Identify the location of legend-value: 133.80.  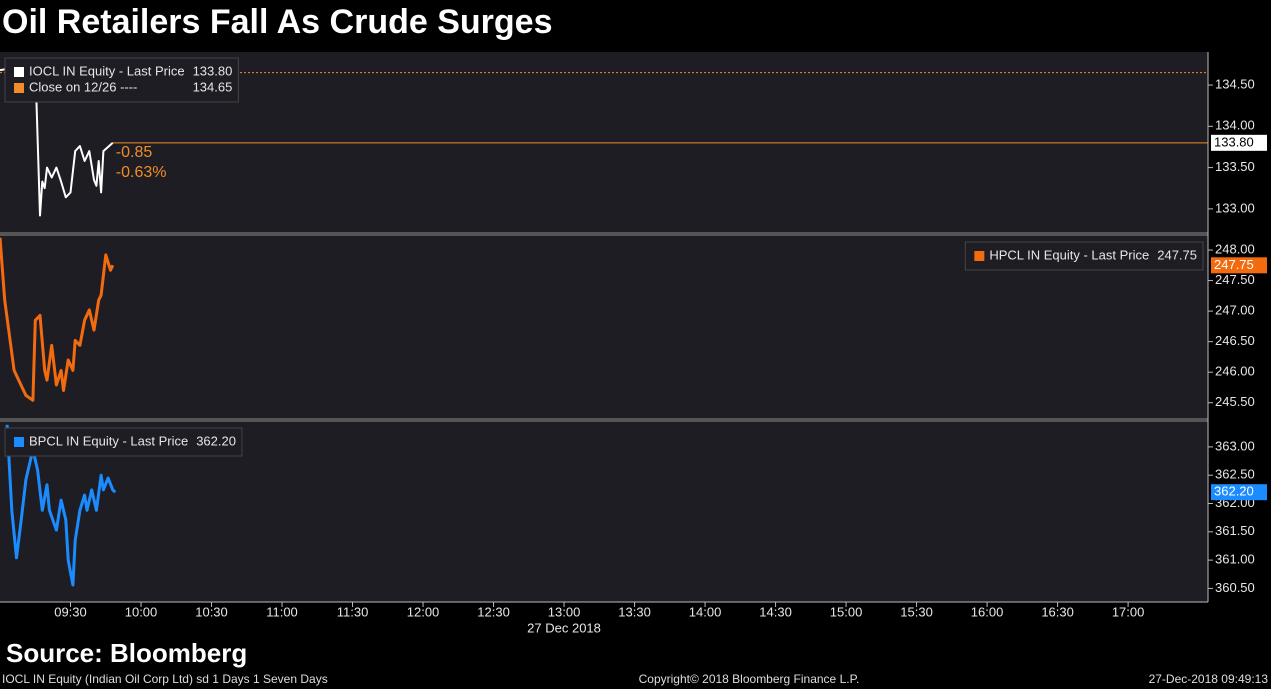
(213, 70).